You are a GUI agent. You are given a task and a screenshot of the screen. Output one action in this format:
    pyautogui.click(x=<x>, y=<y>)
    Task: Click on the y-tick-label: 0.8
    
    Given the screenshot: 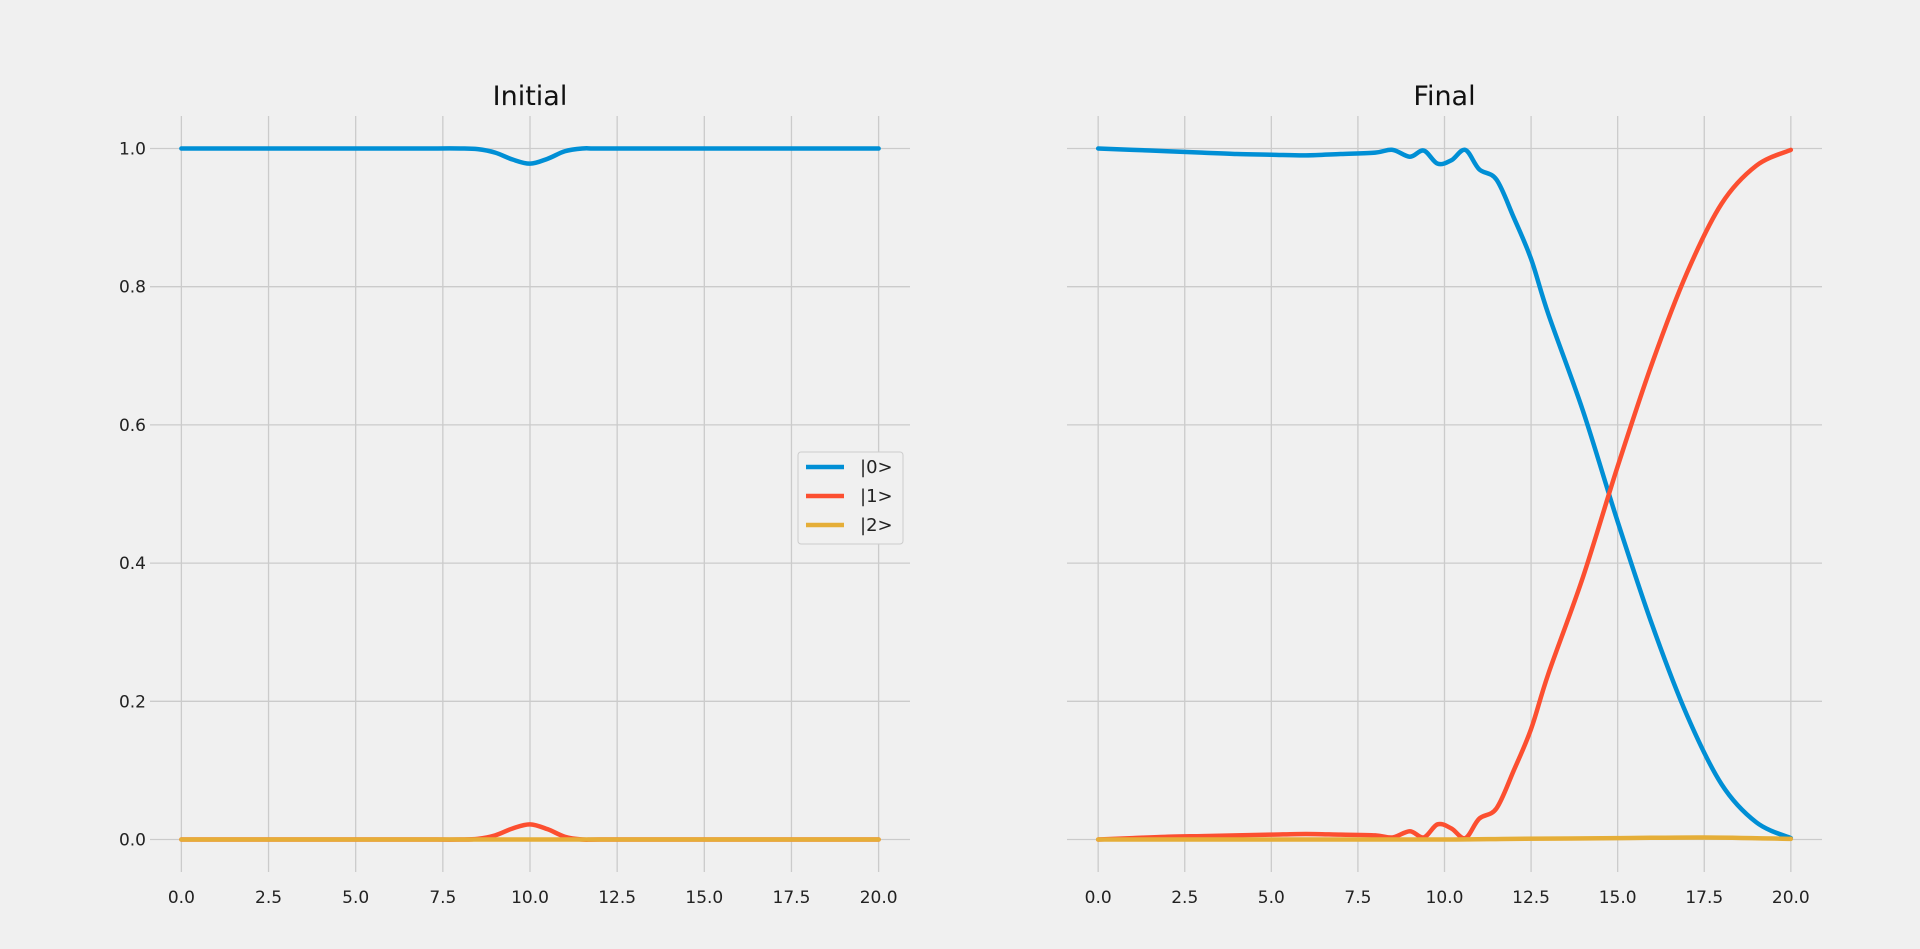 What is the action you would take?
    pyautogui.click(x=132, y=288)
    